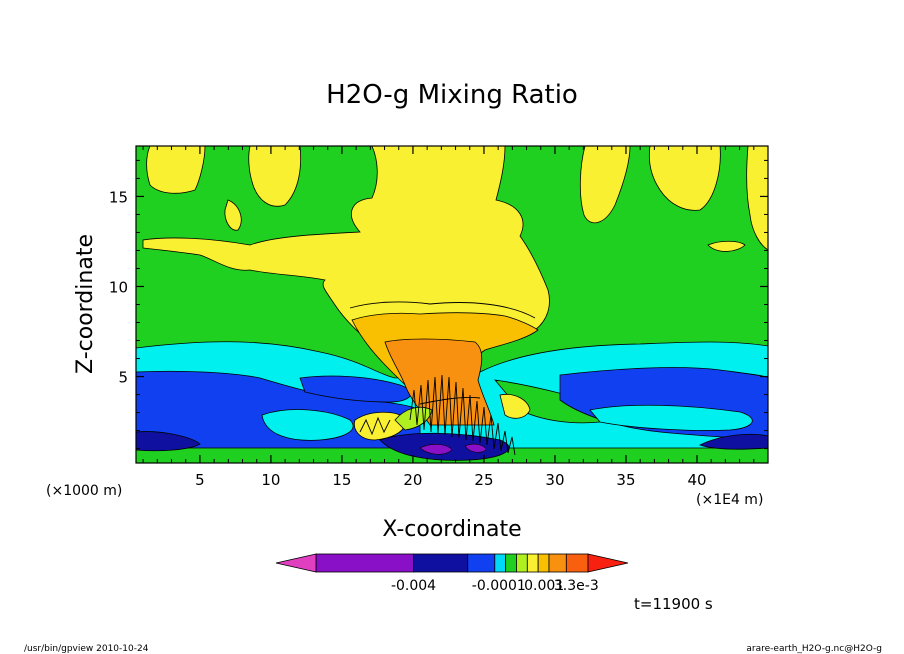 This screenshot has width=904, height=654. I want to click on x-tick-label: 5, so click(200, 480).